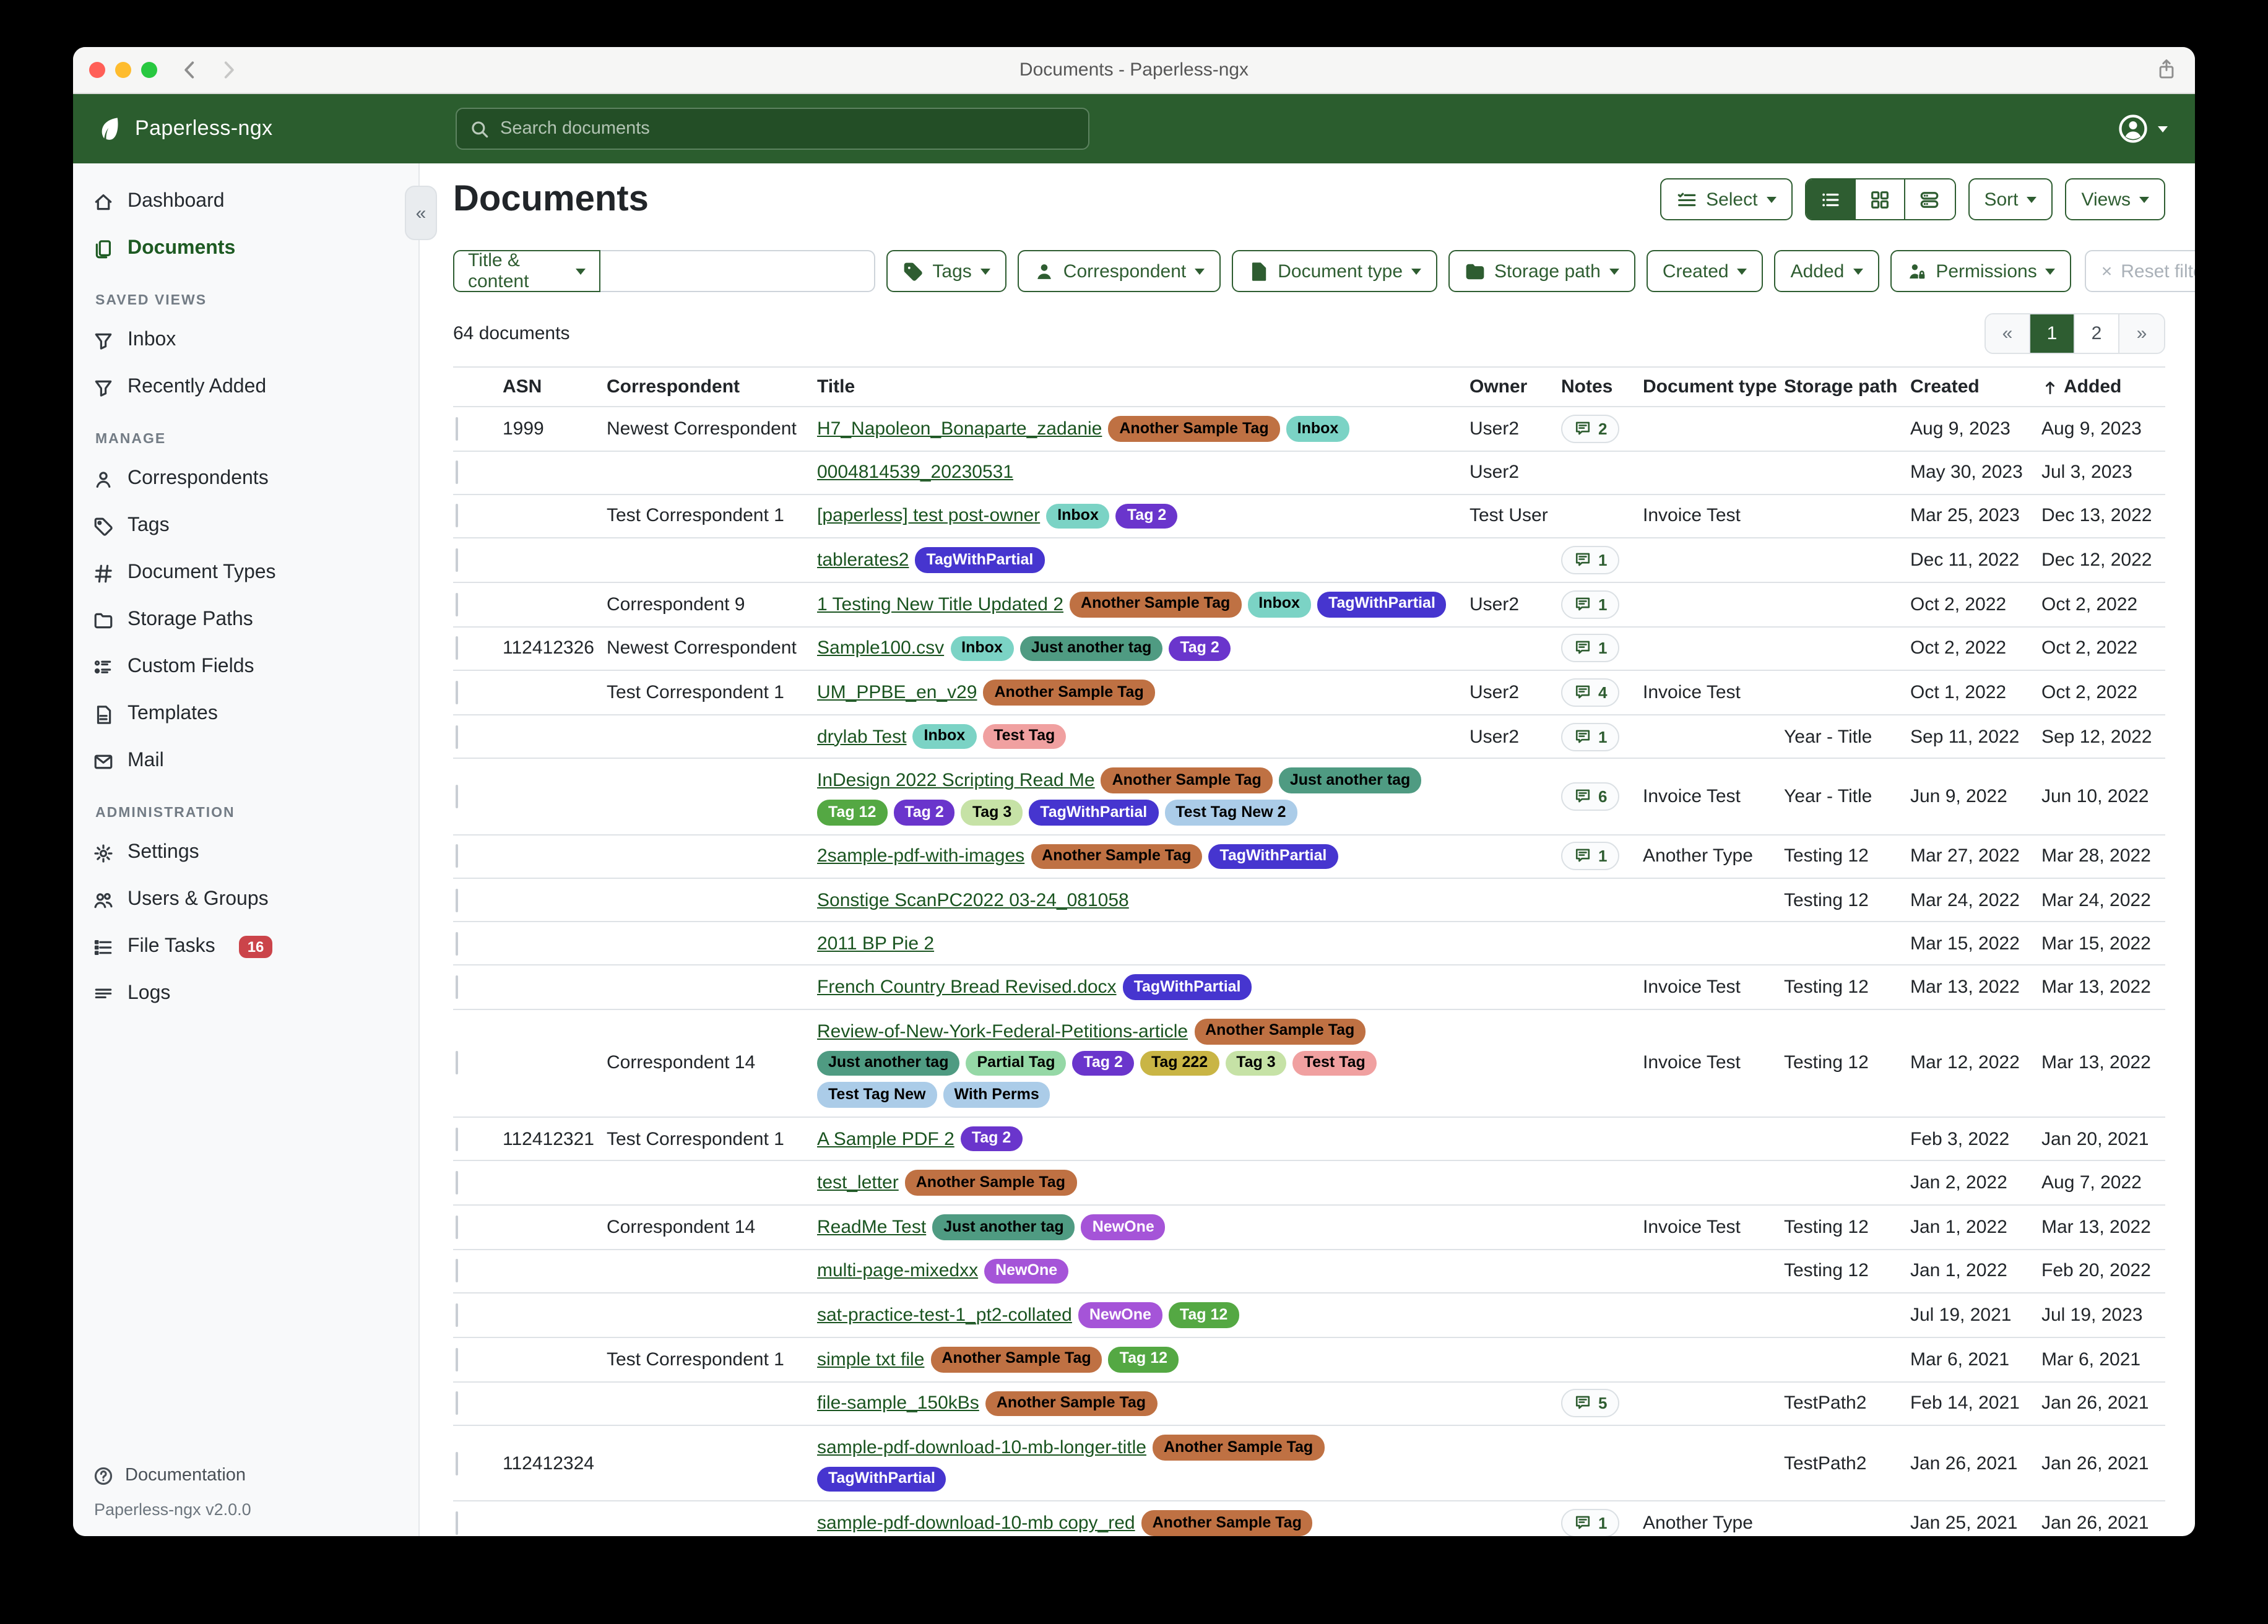 The width and height of the screenshot is (2268, 1624). What do you see at coordinates (1335, 271) in the screenshot?
I see `document-type-filter-button: Document type` at bounding box center [1335, 271].